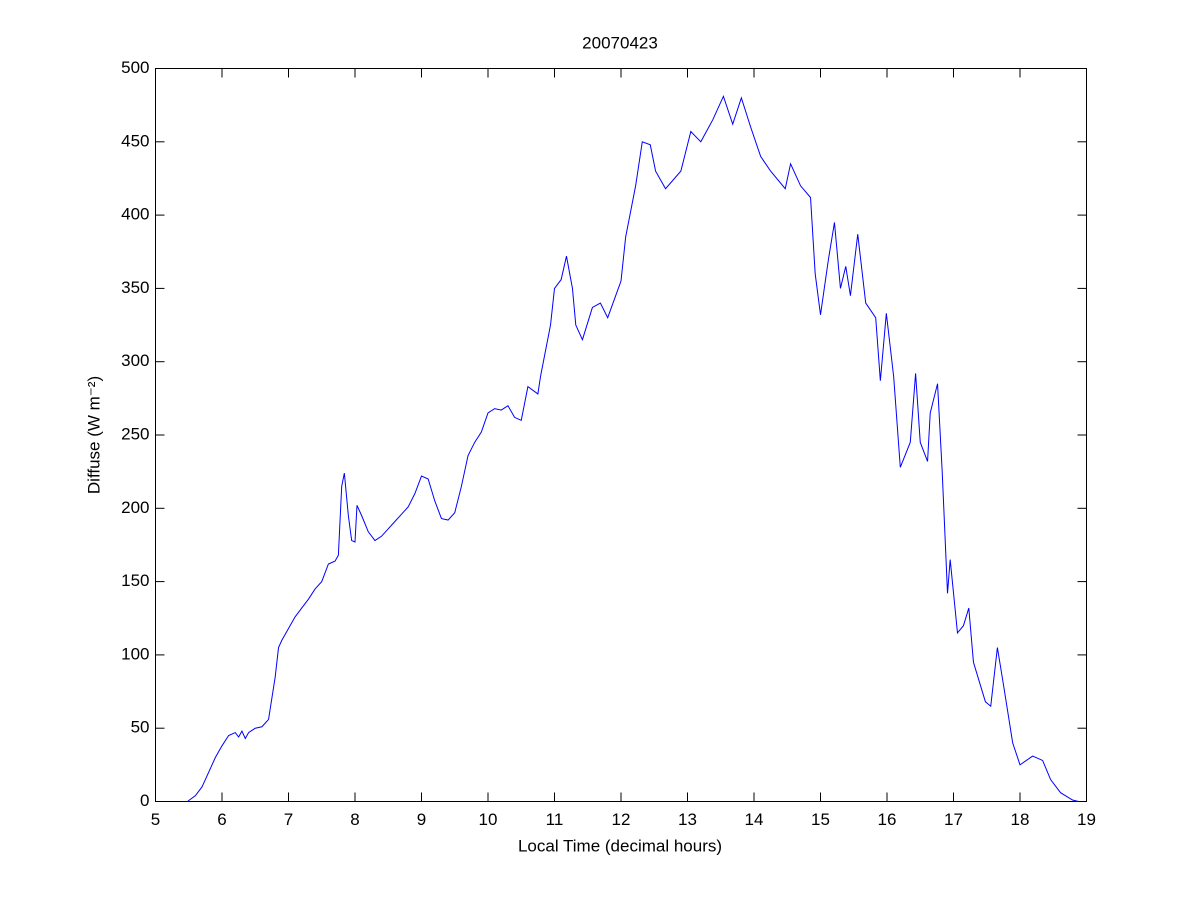  What do you see at coordinates (687, 819) in the screenshot?
I see `x-tick-label: 13` at bounding box center [687, 819].